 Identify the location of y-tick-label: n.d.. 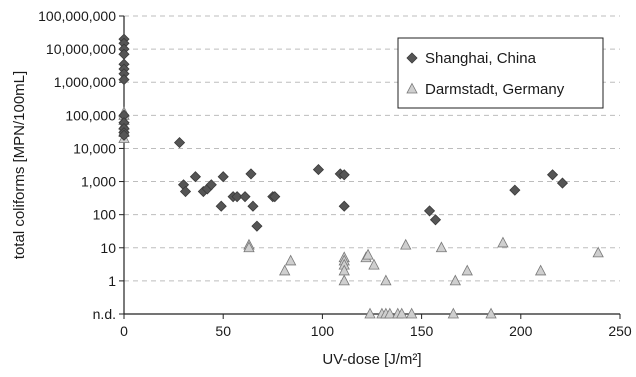
(104, 314).